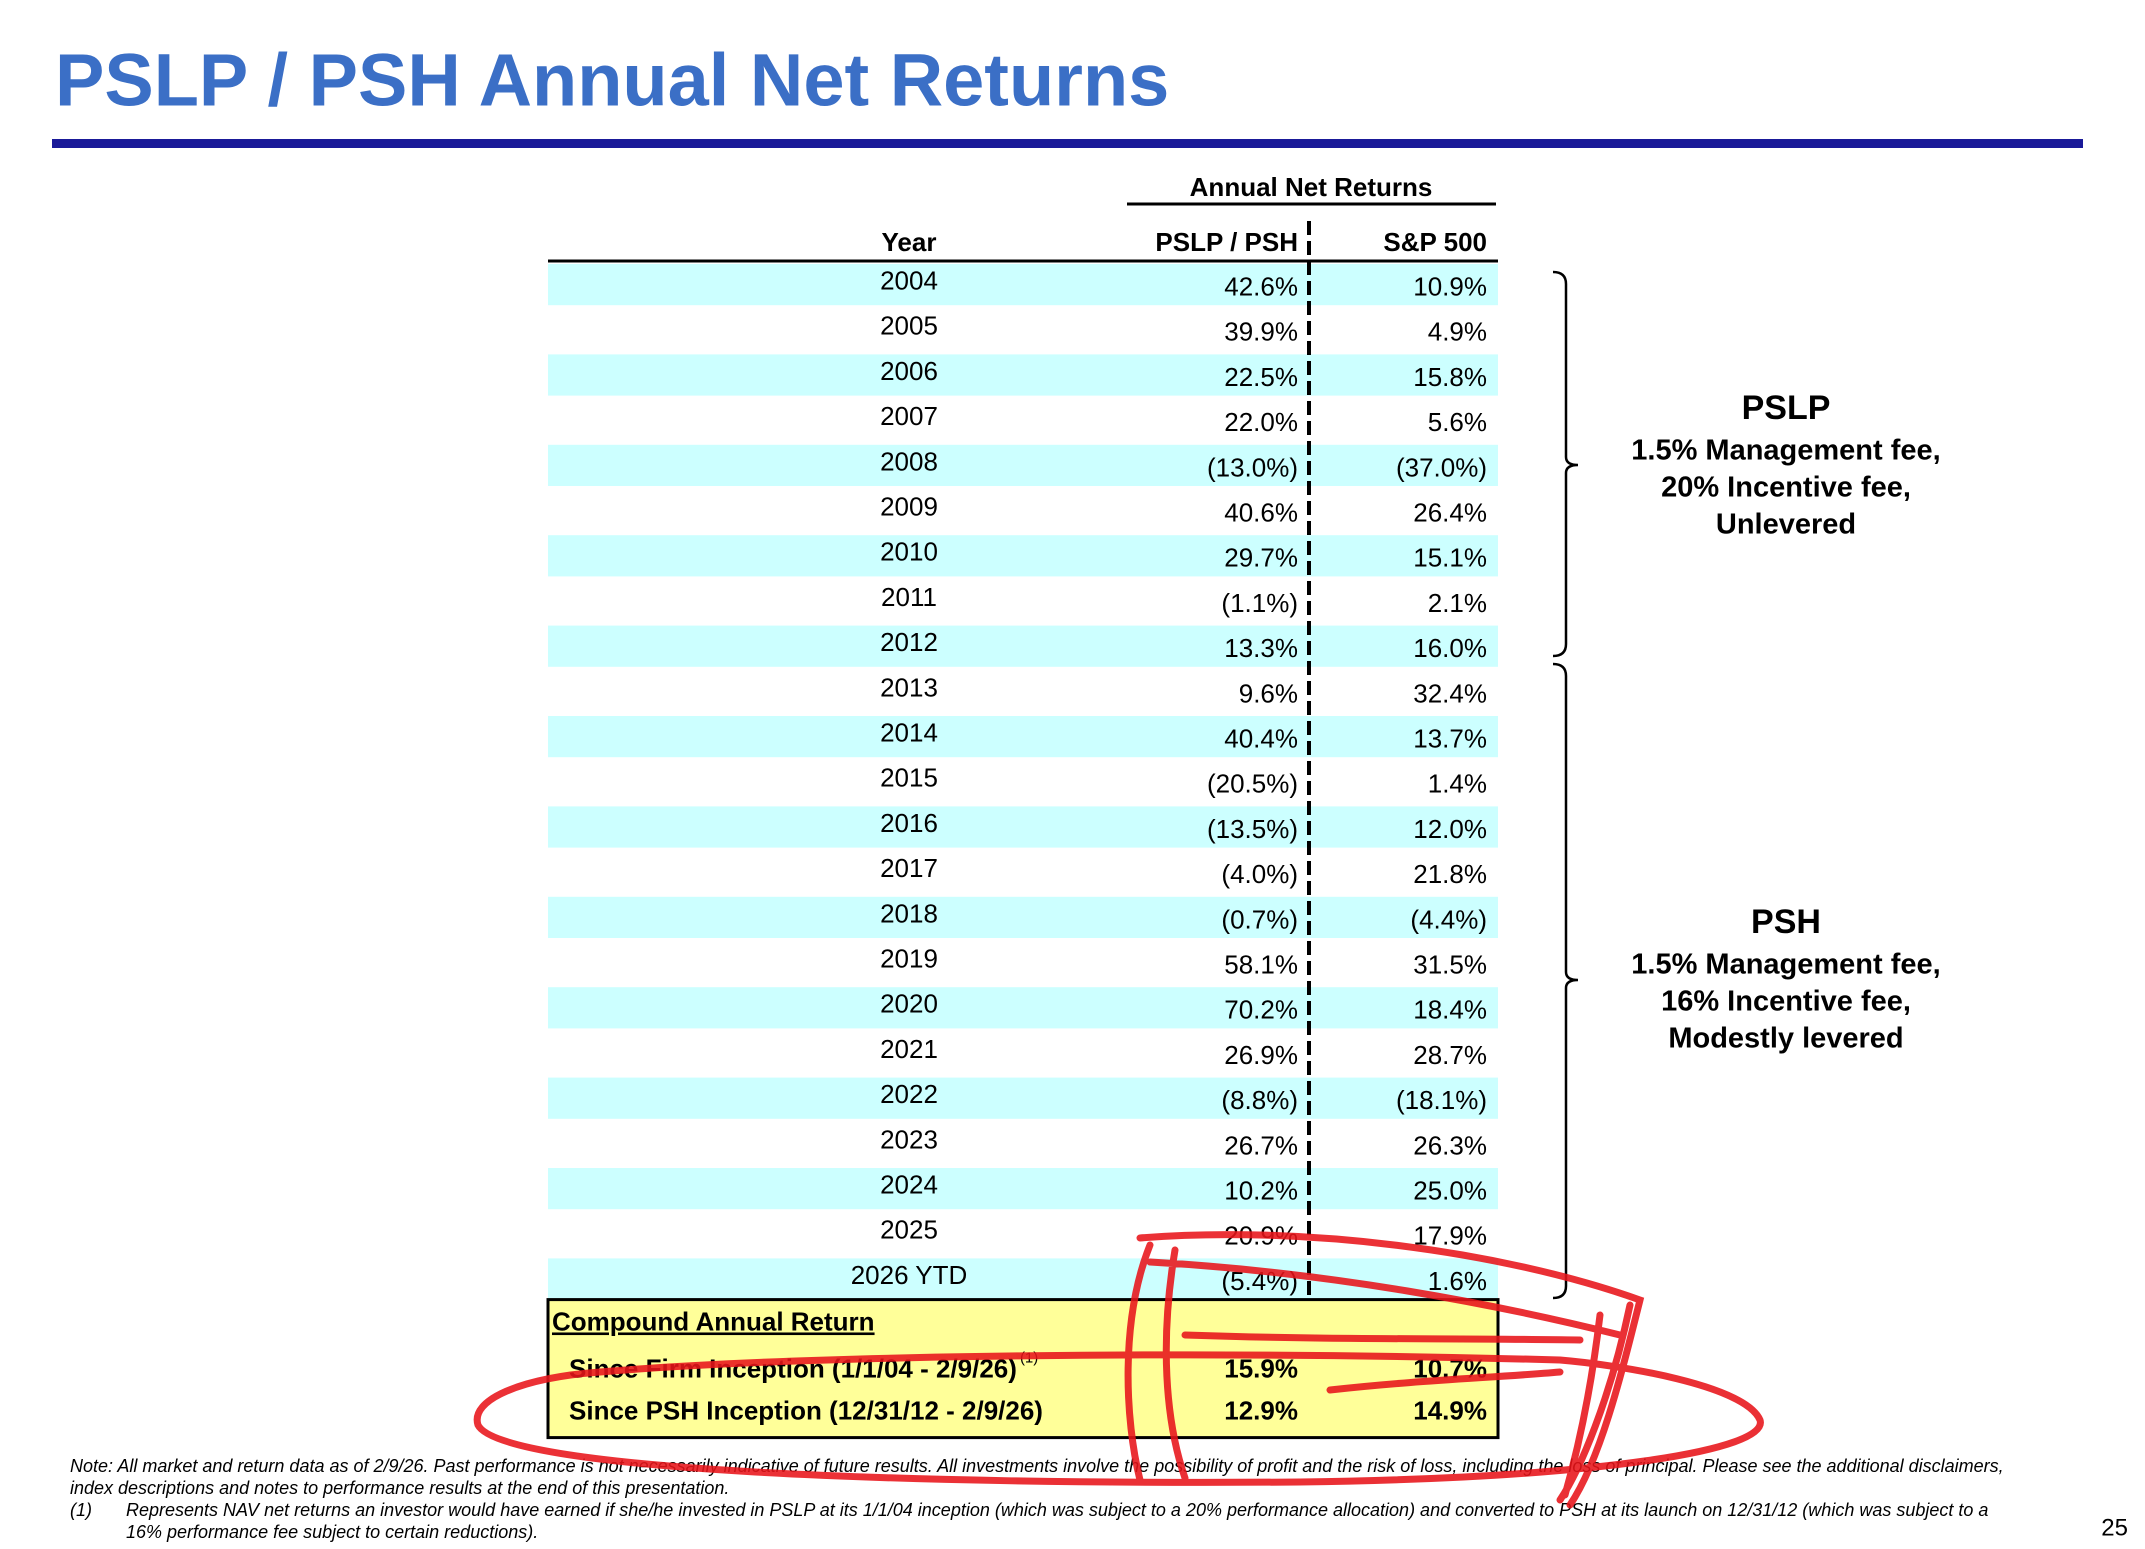 The height and width of the screenshot is (1549, 2145). I want to click on year-cell: 2018, so click(909, 913).